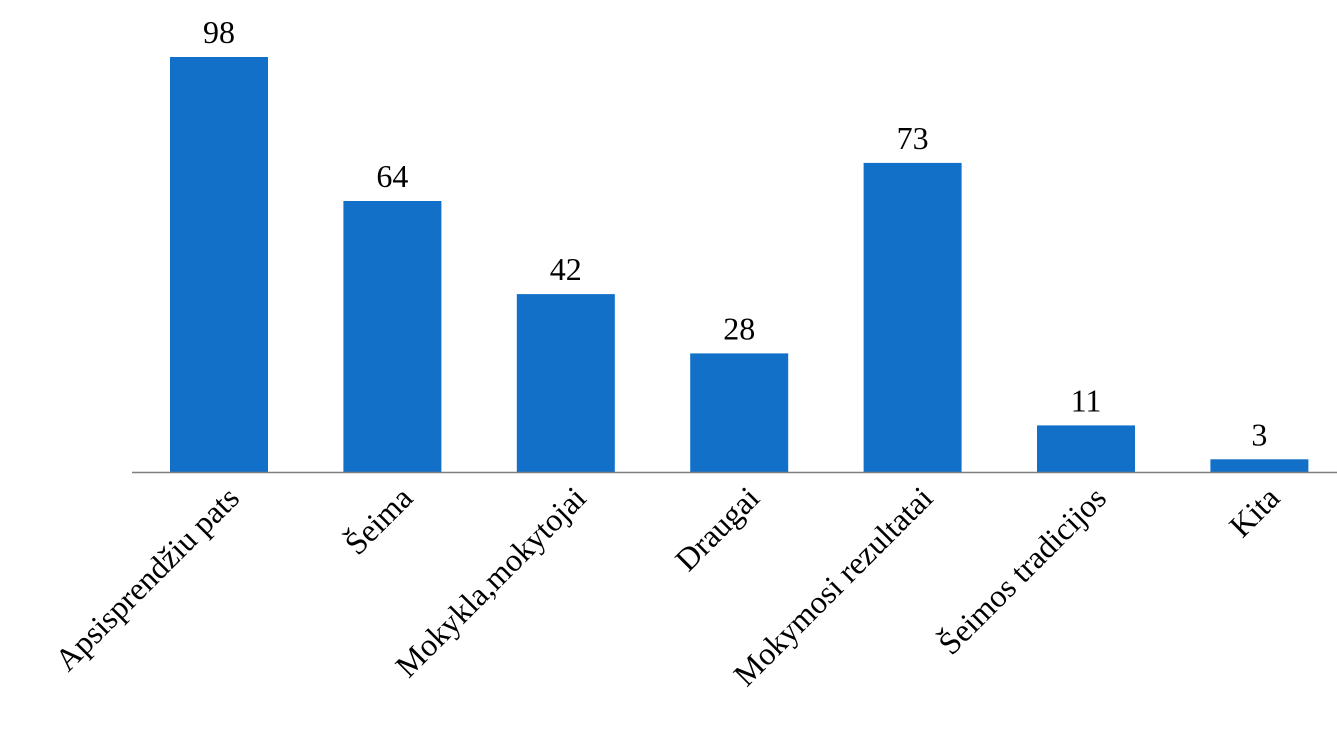 The width and height of the screenshot is (1337, 740). I want to click on value-label-apsisprendziu-pats: 98, so click(219, 32).